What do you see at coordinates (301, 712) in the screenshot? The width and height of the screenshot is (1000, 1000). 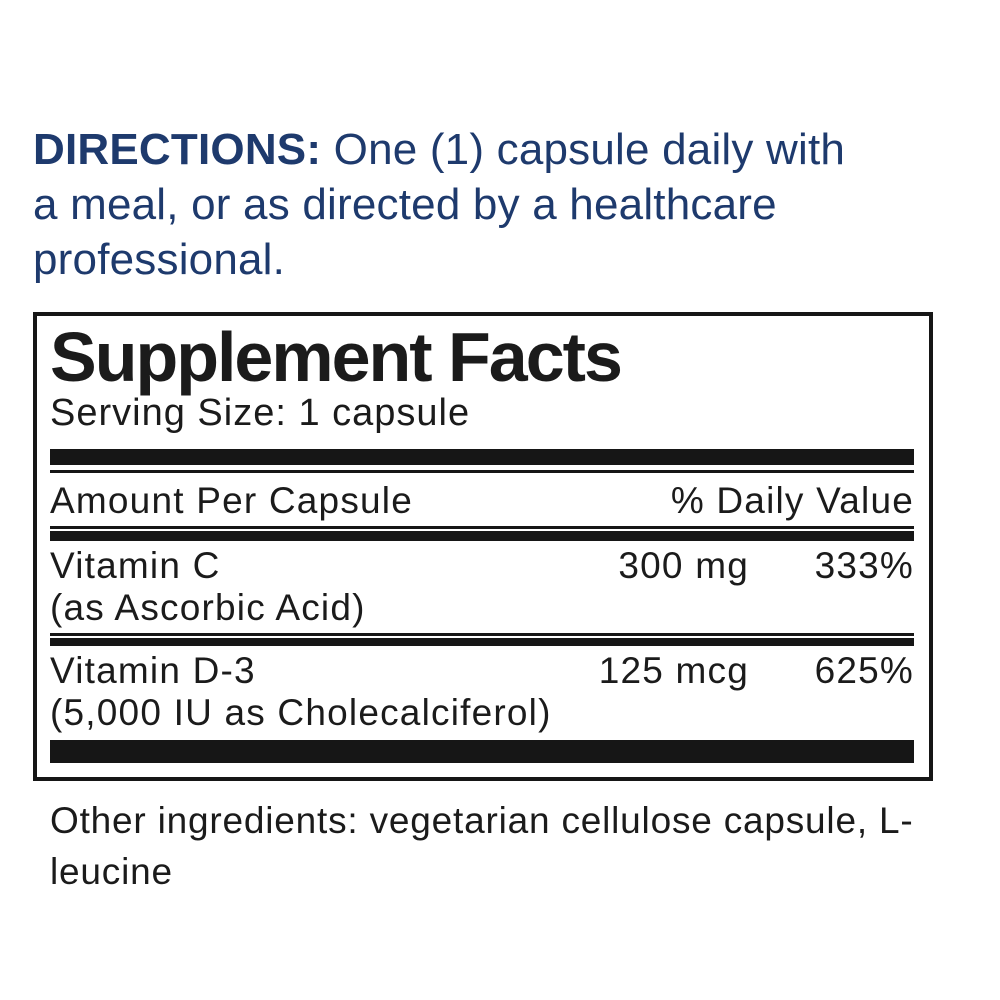 I see `nutrient-detail: (5,000 IU as Cholecalciferol)` at bounding box center [301, 712].